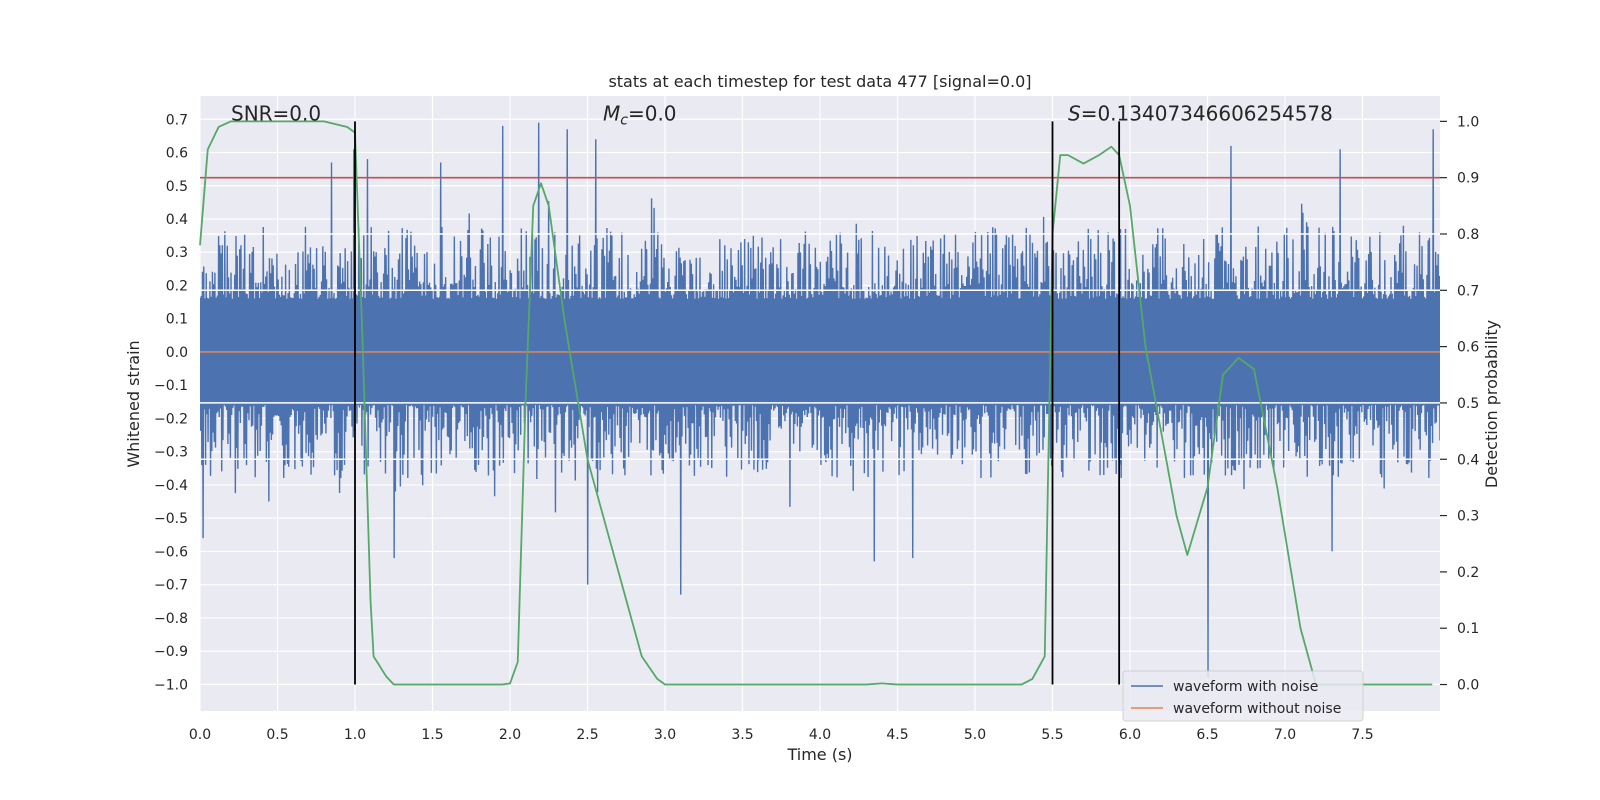 This screenshot has height=800, width=1600. Describe the element at coordinates (1245, 687) in the screenshot. I see `legend-label-noise: waveform with noise` at that location.